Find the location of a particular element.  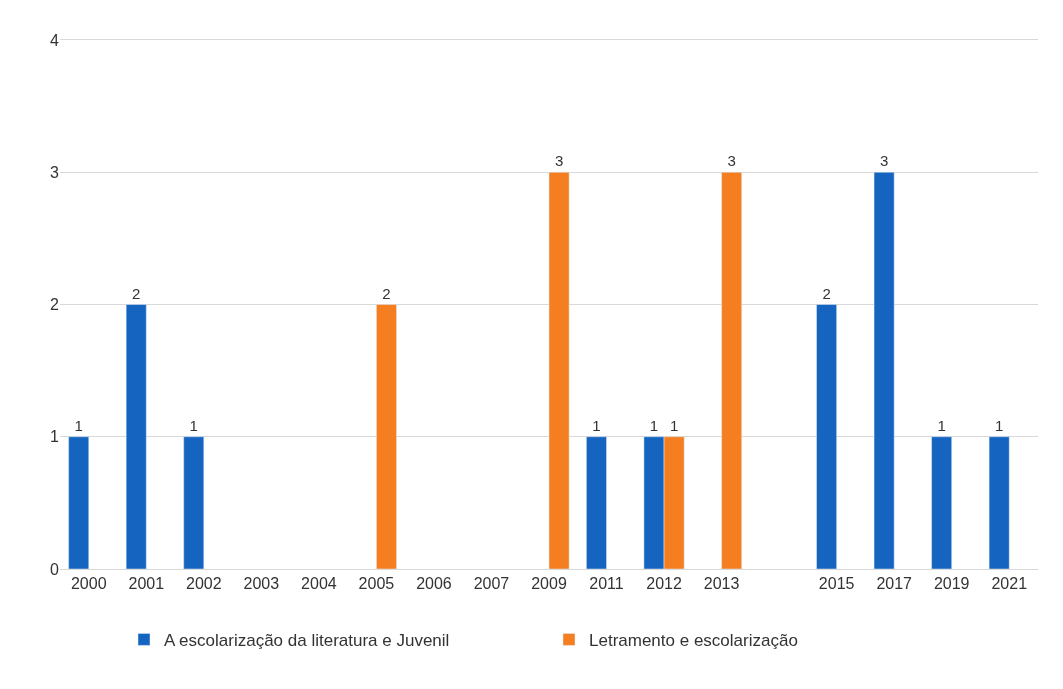

x-tick-label: 2017 is located at coordinates (894, 584).